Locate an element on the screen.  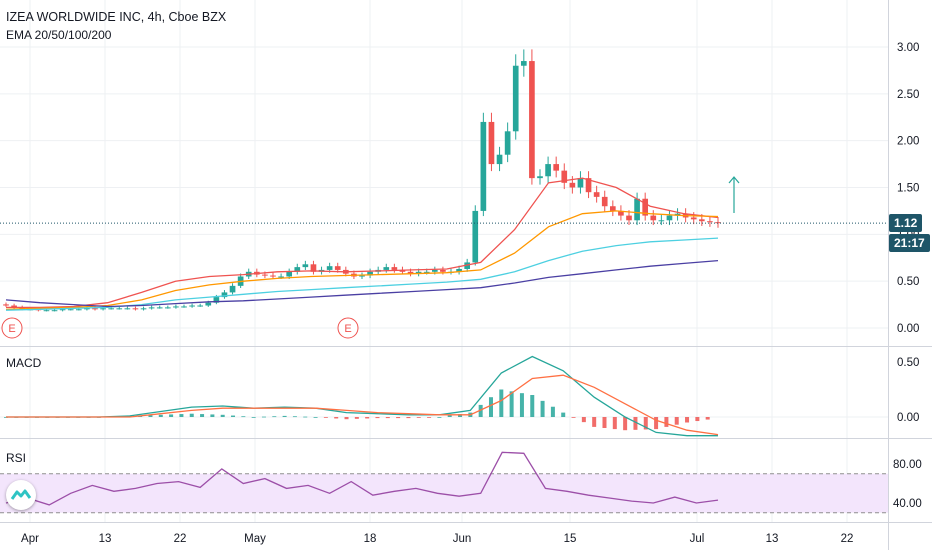
countdown-tag: 21:17 is located at coordinates (909, 243).